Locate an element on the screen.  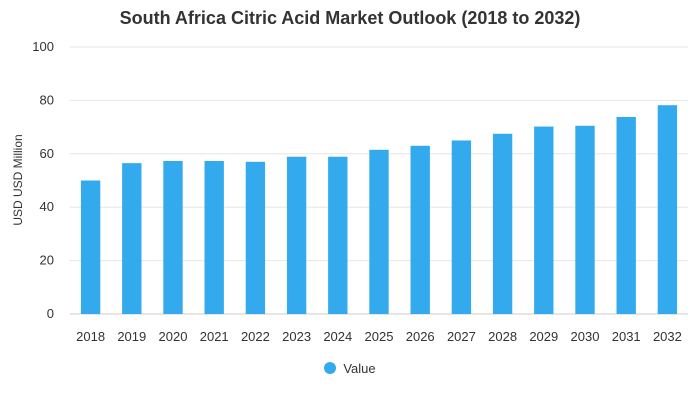
x-tick-label: 2031 is located at coordinates (626, 336).